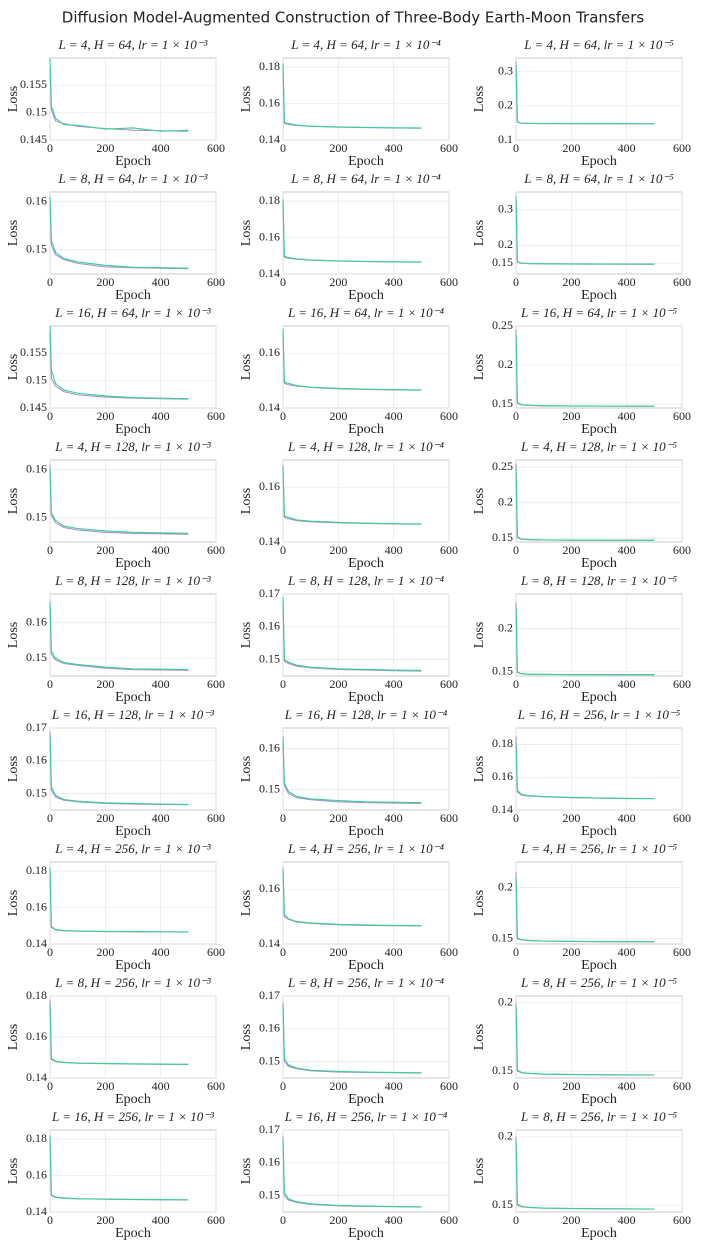  What do you see at coordinates (599, 714) in the screenshot?
I see `subplot-title: L = 16, H = 256, lr = 1 × 10⁻⁵` at bounding box center [599, 714].